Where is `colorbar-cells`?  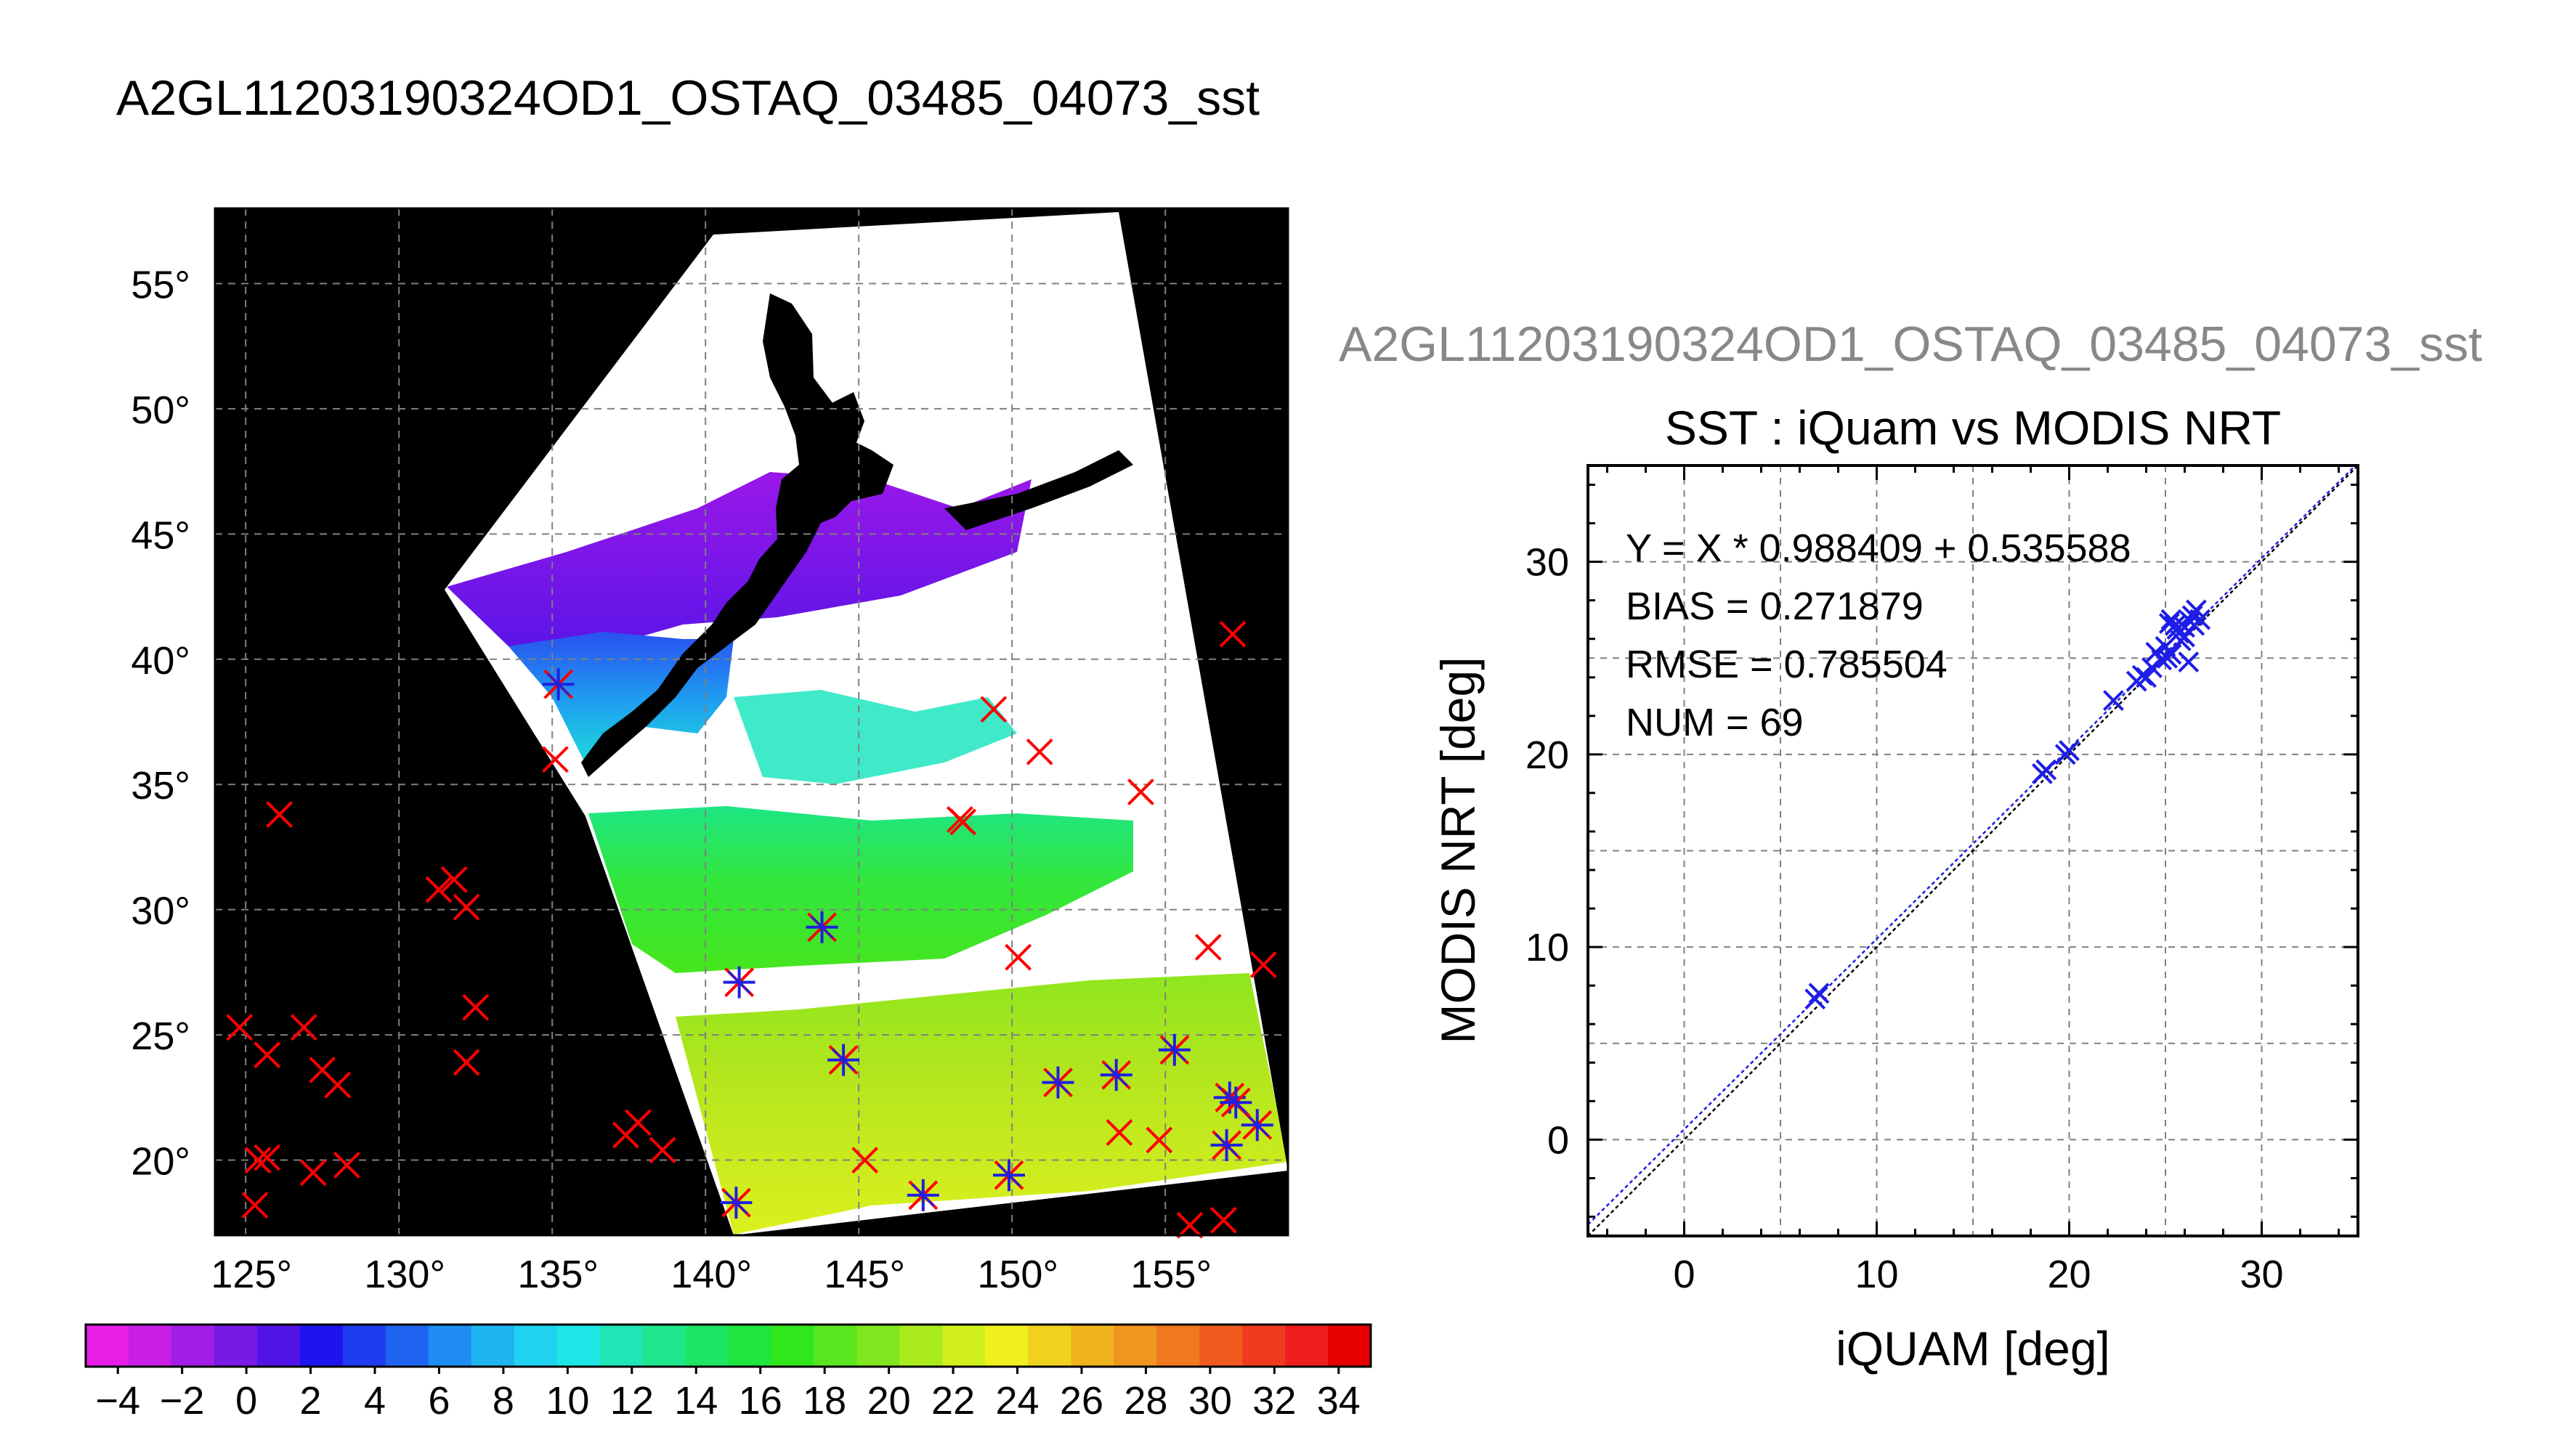 colorbar-cells is located at coordinates (729, 1346).